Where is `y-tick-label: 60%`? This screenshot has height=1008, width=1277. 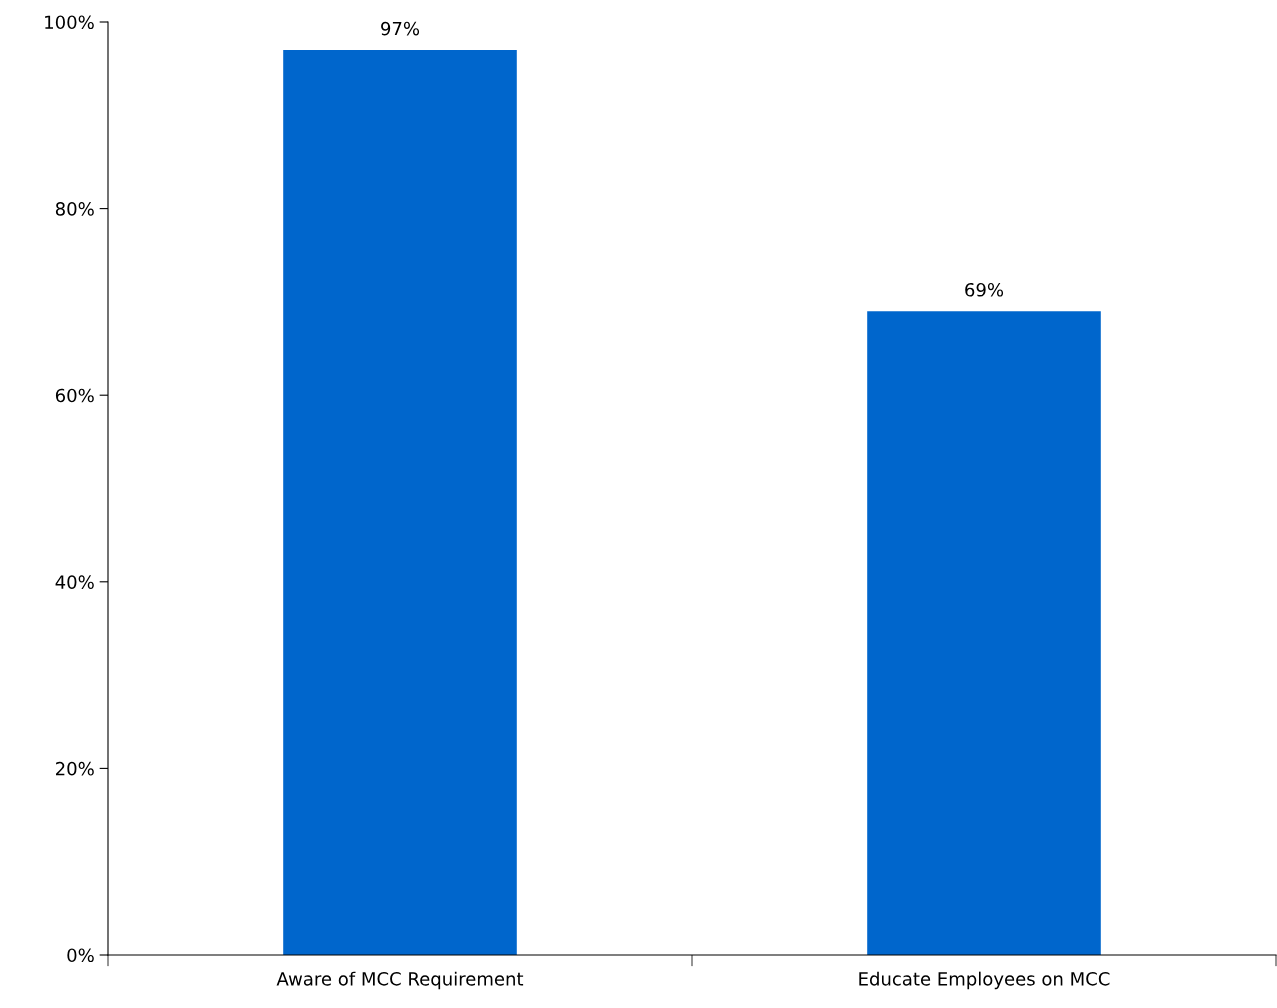
y-tick-label: 60% is located at coordinates (74, 395).